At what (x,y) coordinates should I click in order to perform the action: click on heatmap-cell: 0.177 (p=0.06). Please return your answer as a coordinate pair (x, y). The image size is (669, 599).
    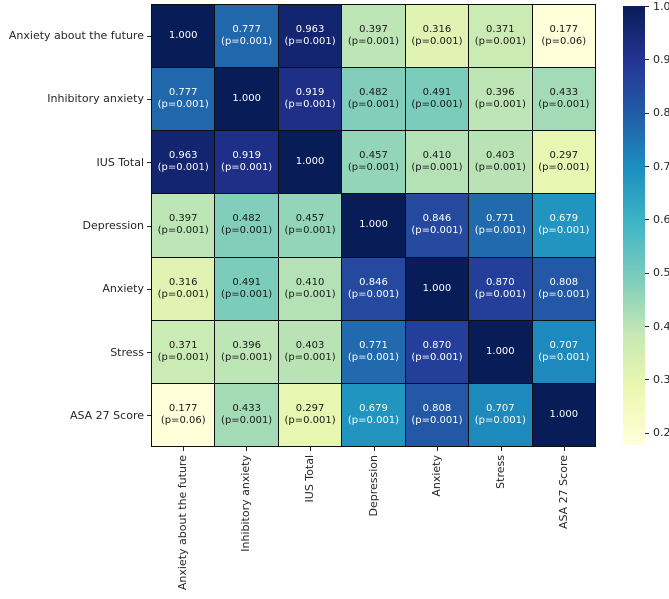
    Looking at the image, I should click on (563, 36).